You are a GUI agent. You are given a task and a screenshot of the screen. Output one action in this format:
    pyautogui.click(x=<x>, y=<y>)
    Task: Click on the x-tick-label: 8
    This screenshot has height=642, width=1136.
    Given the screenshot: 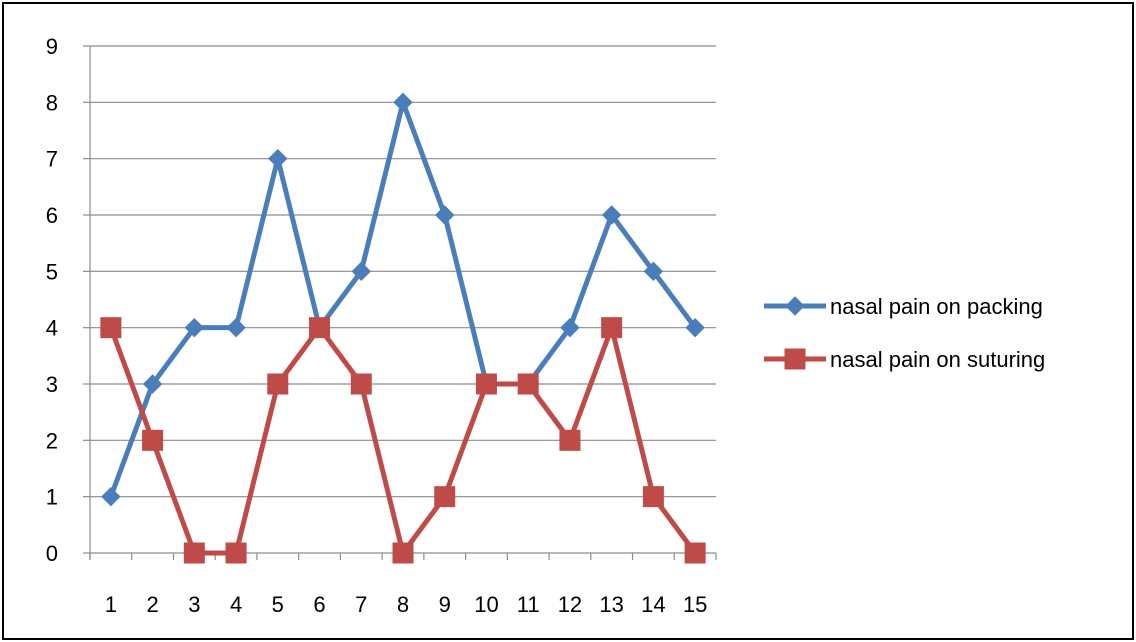 What is the action you would take?
    pyautogui.click(x=403, y=604)
    